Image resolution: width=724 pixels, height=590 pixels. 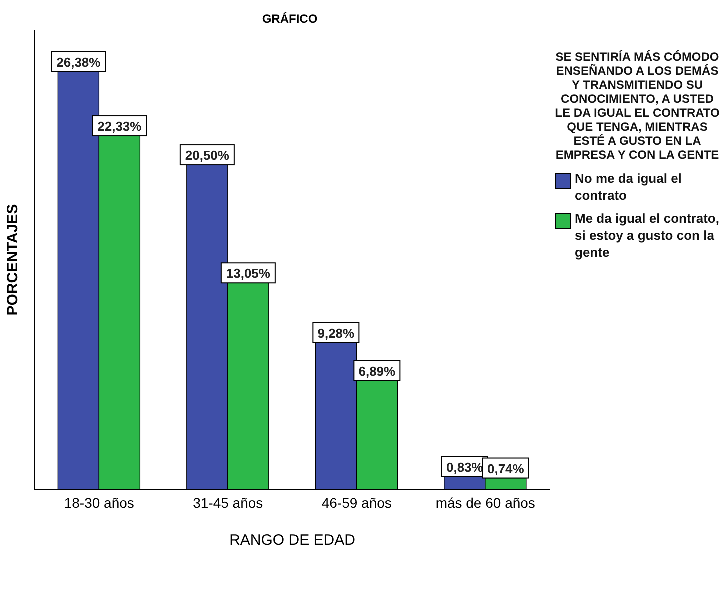 I want to click on data-label: 22,33%, so click(x=120, y=126).